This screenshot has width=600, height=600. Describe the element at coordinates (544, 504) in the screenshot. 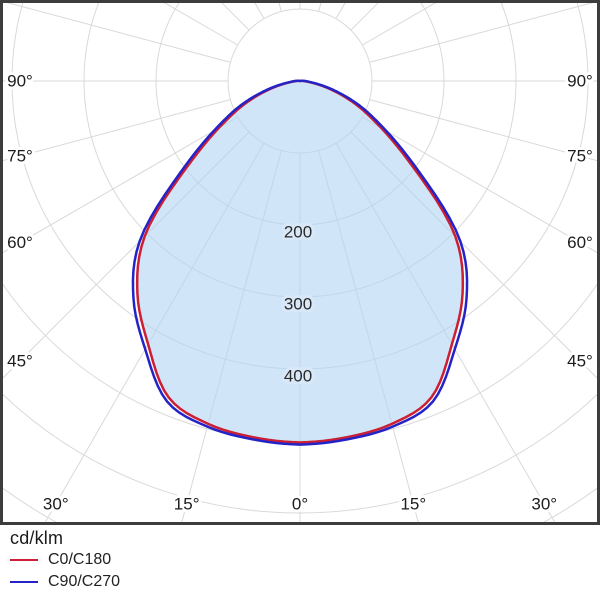

I see `angle-label-30-right: 30°` at that location.